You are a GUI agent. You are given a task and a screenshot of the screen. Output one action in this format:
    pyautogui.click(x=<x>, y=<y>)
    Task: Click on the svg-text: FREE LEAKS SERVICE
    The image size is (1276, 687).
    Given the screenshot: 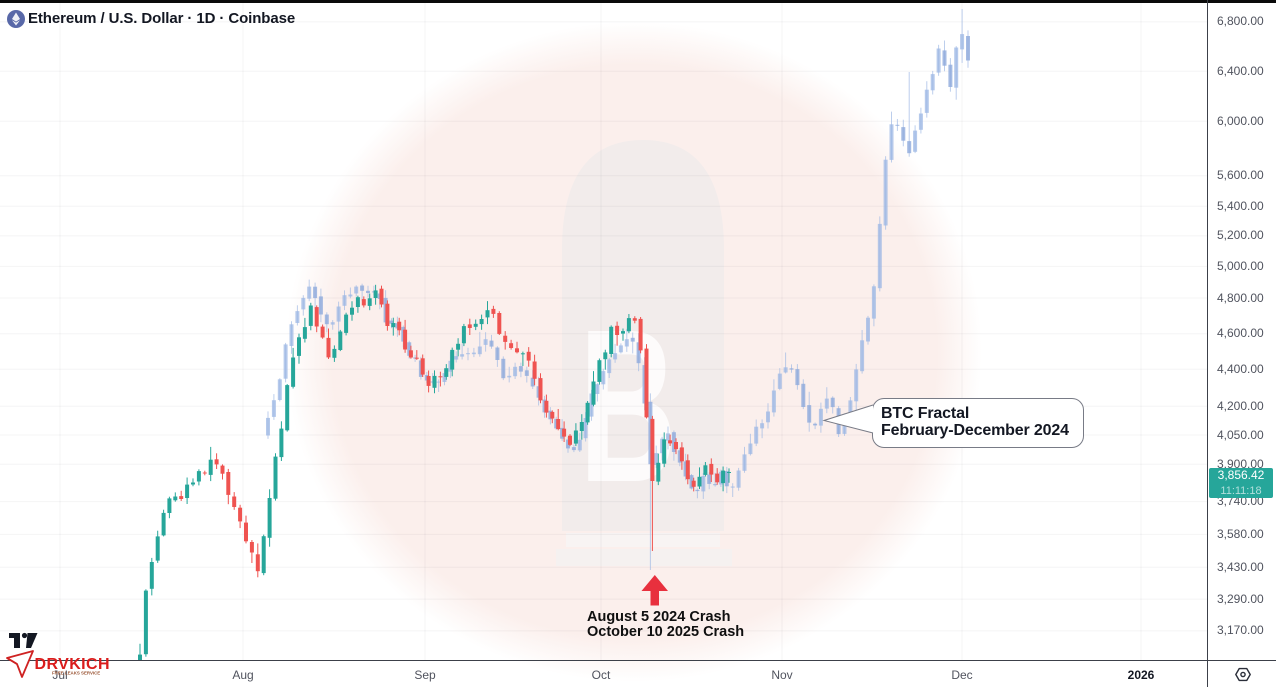 What is the action you would take?
    pyautogui.click(x=76, y=673)
    